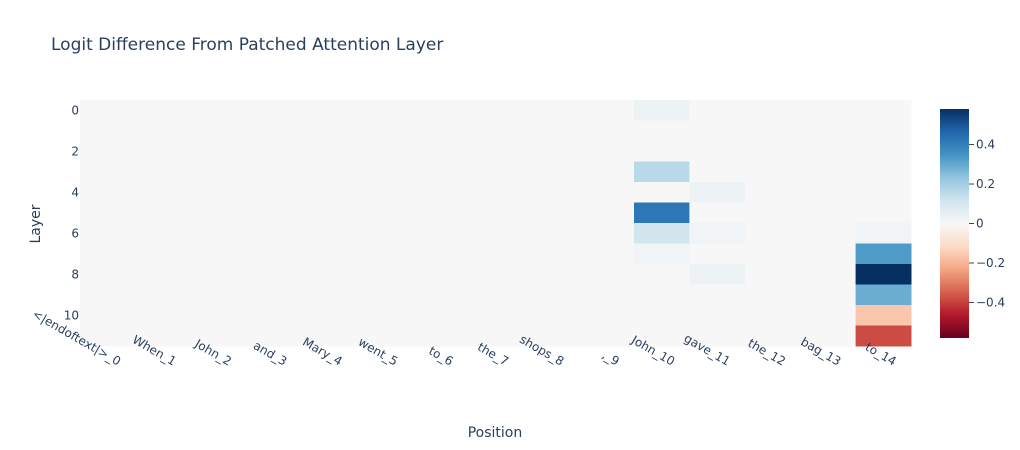 This screenshot has width=1020, height=450. I want to click on colorbar-tick-label: 0.2, so click(985, 184).